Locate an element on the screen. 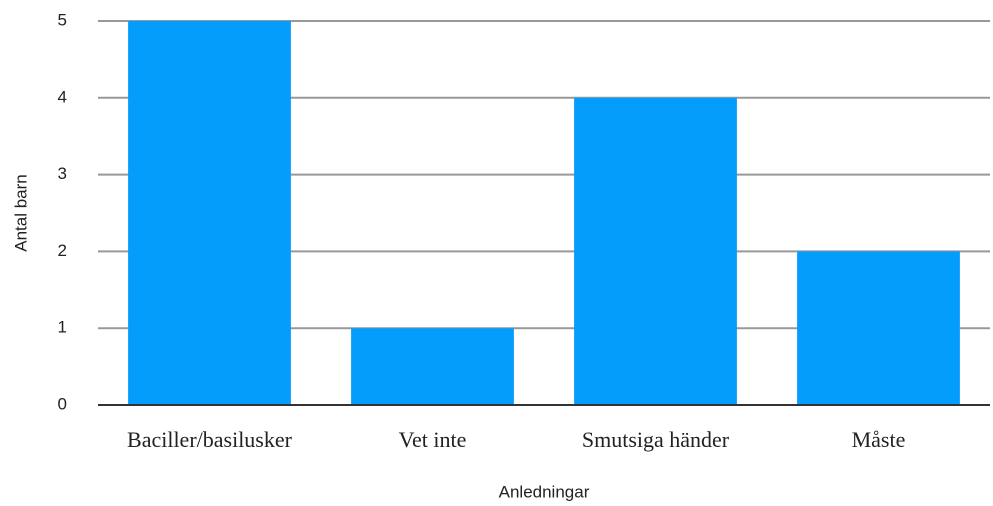  y-tick-label: 2 is located at coordinates (62, 250).